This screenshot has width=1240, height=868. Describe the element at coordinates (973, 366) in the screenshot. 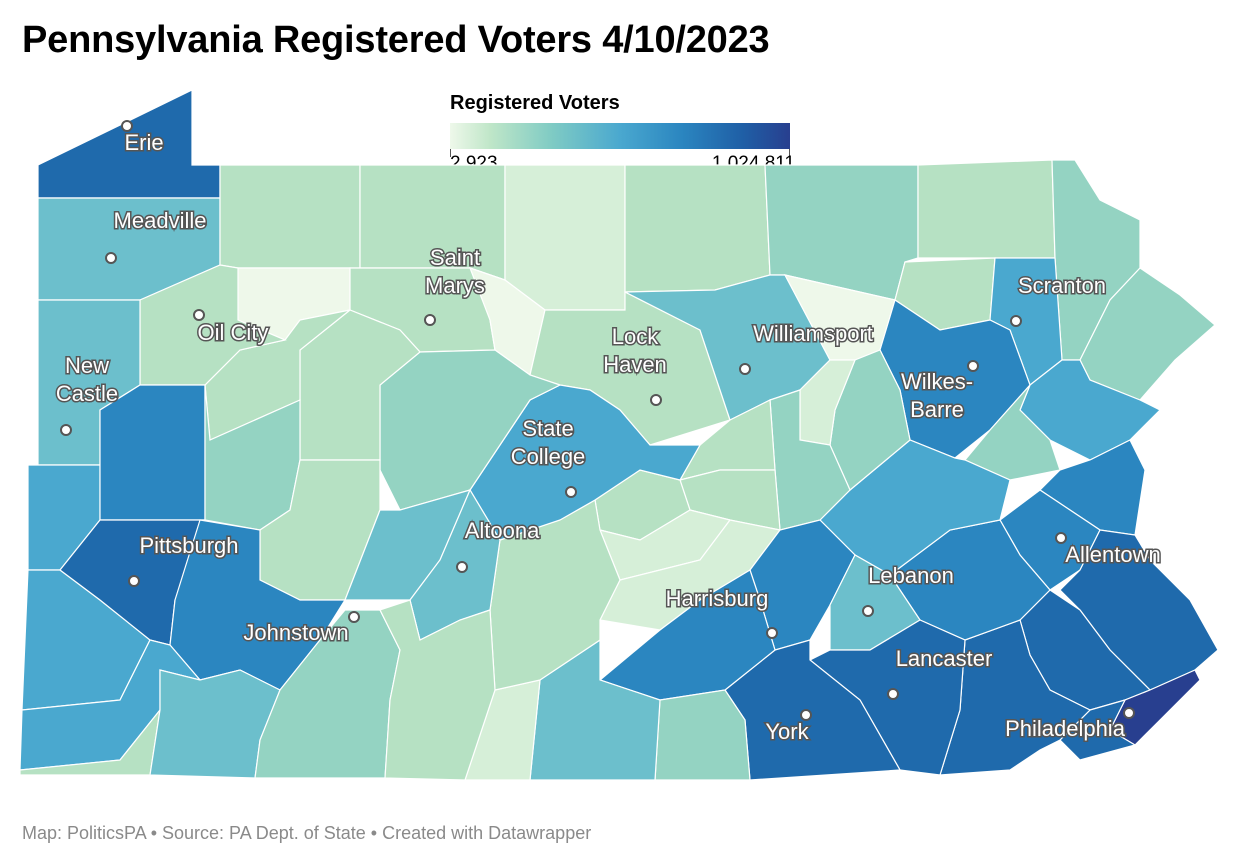

I see `wilkes-barre-marker` at that location.